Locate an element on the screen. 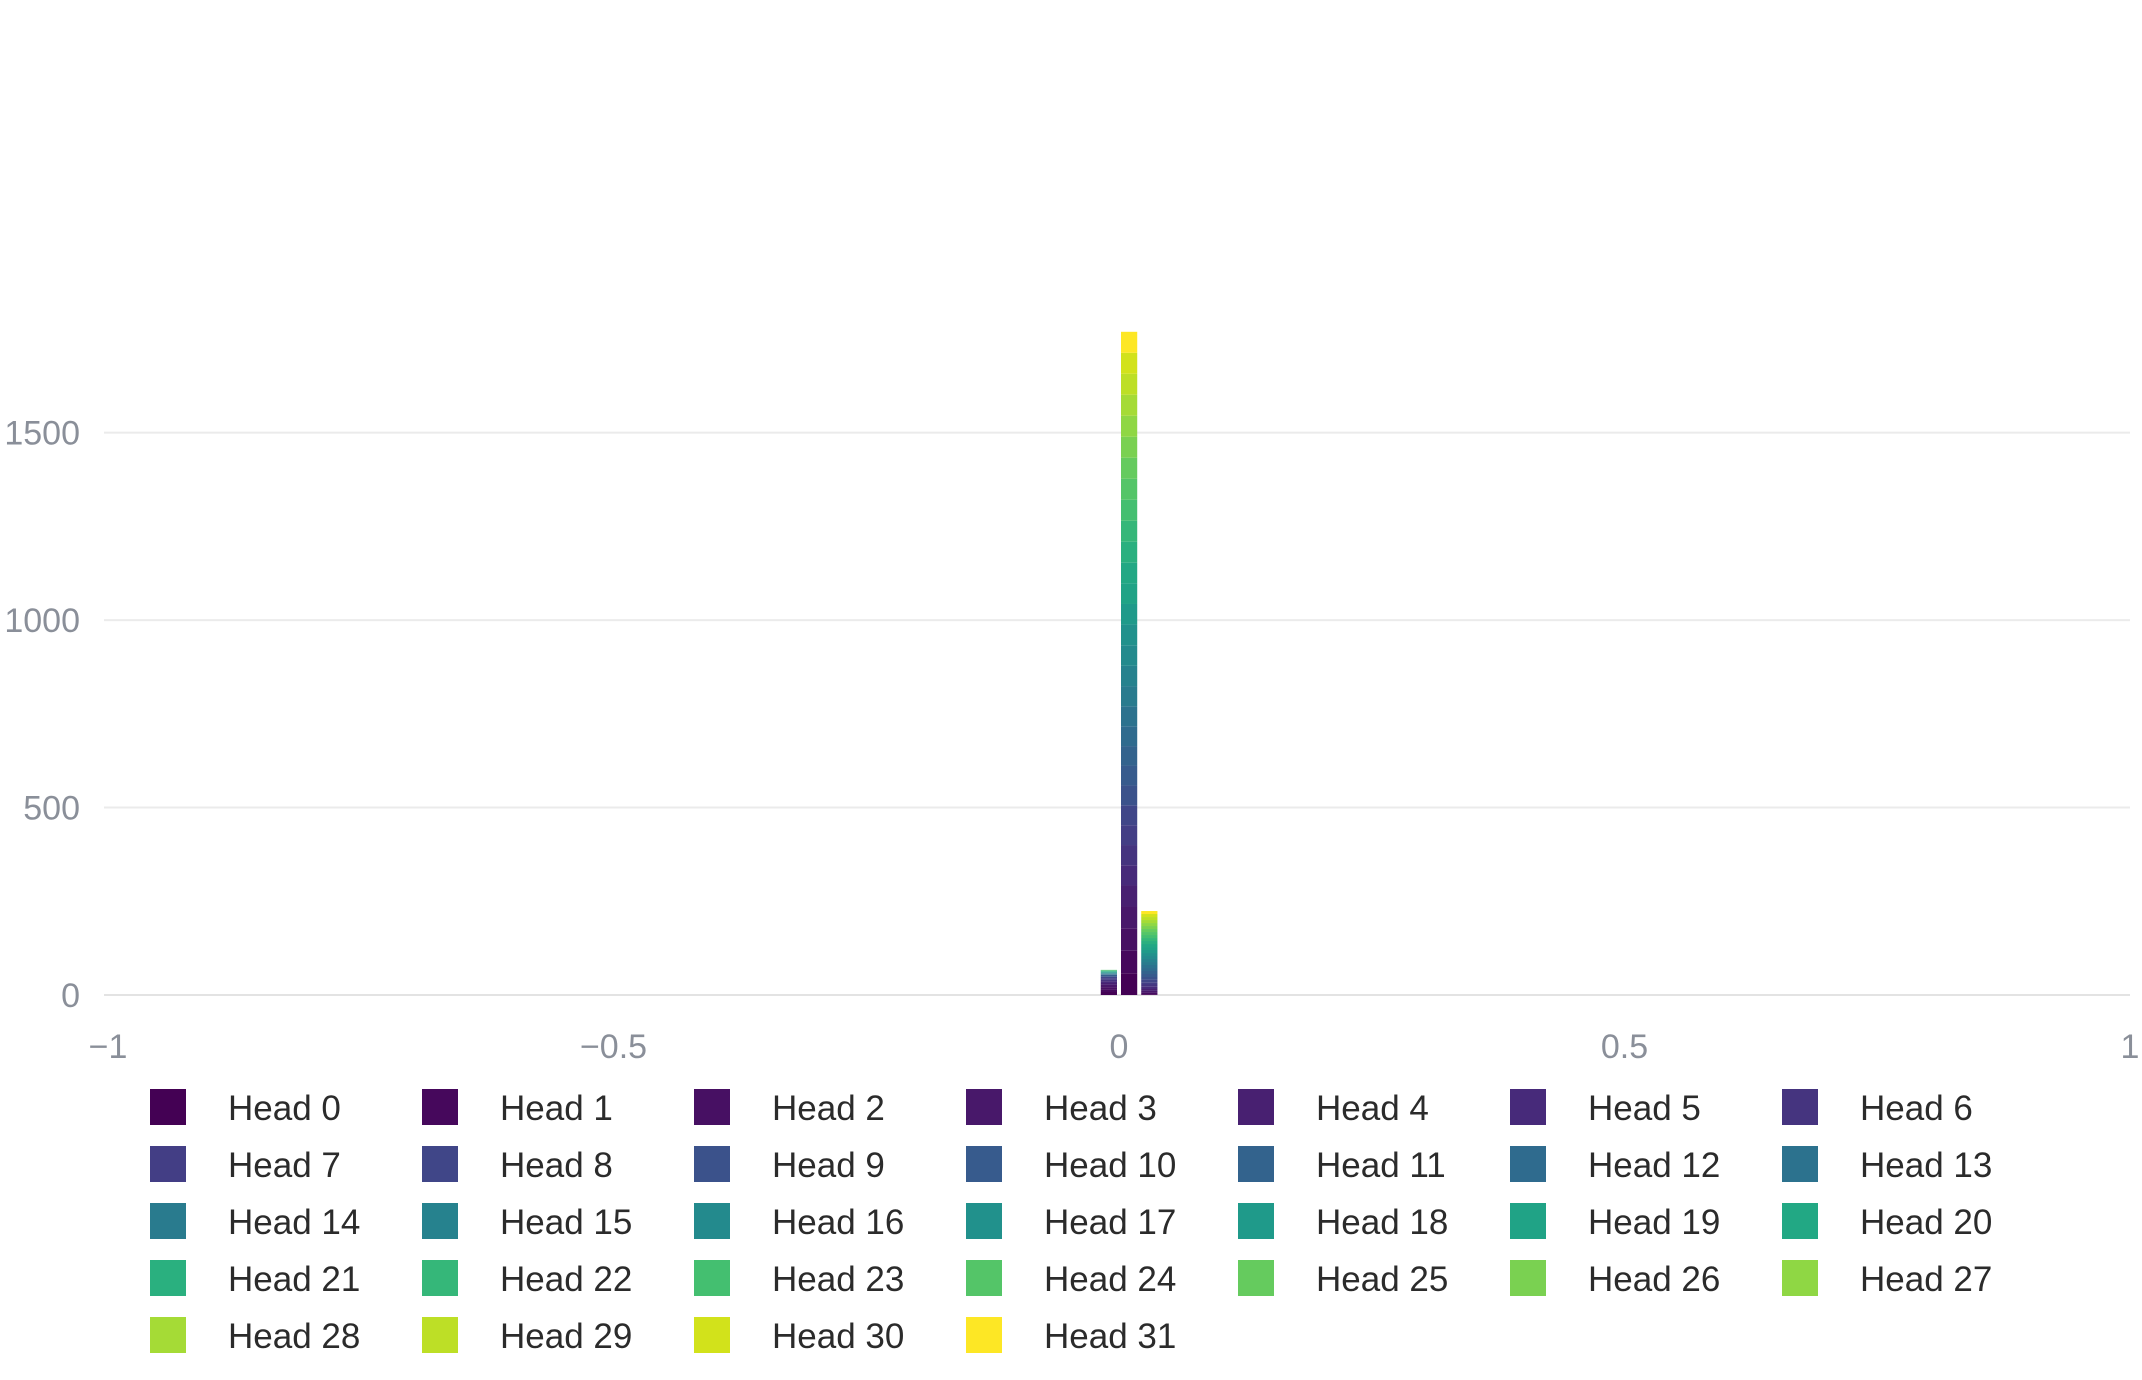  legend-item: Head 9 is located at coordinates (789, 1165).